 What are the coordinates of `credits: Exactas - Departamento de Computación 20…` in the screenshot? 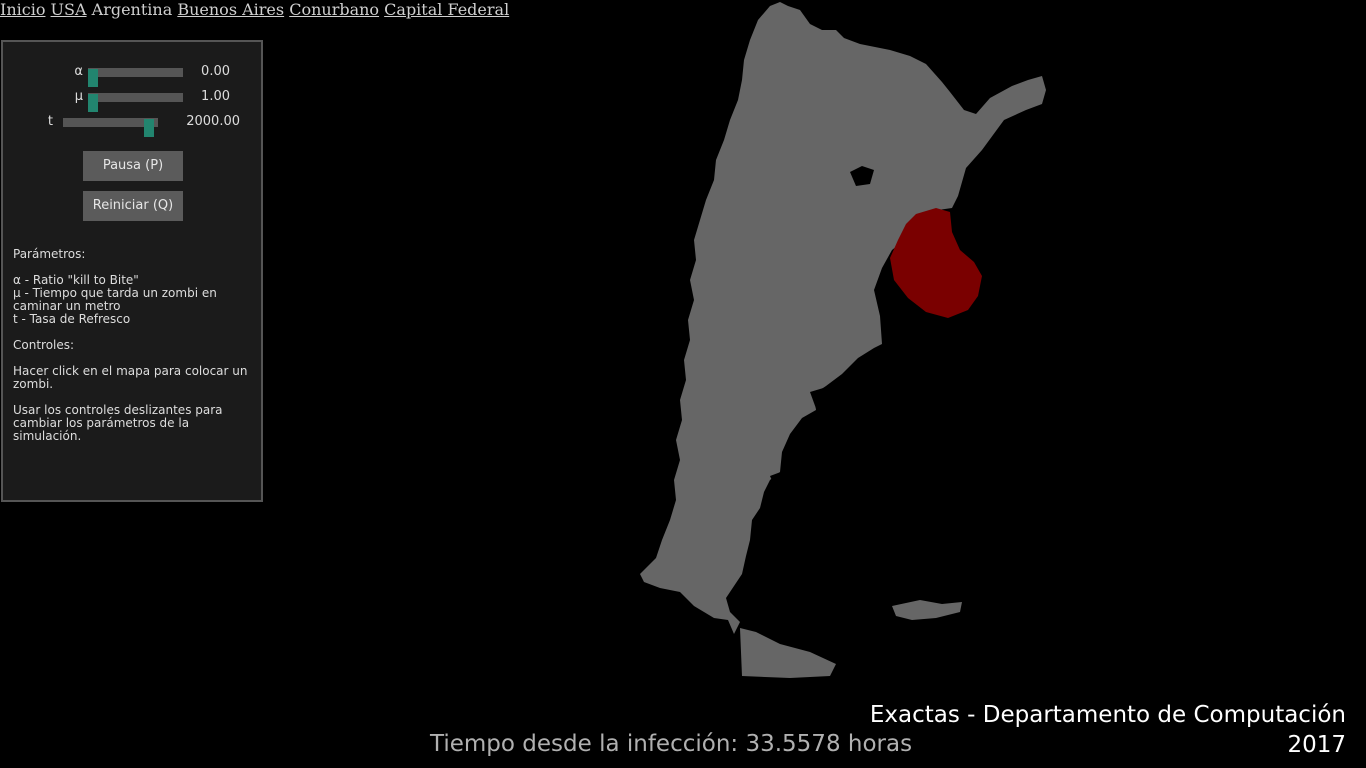 It's located at (1108, 730).